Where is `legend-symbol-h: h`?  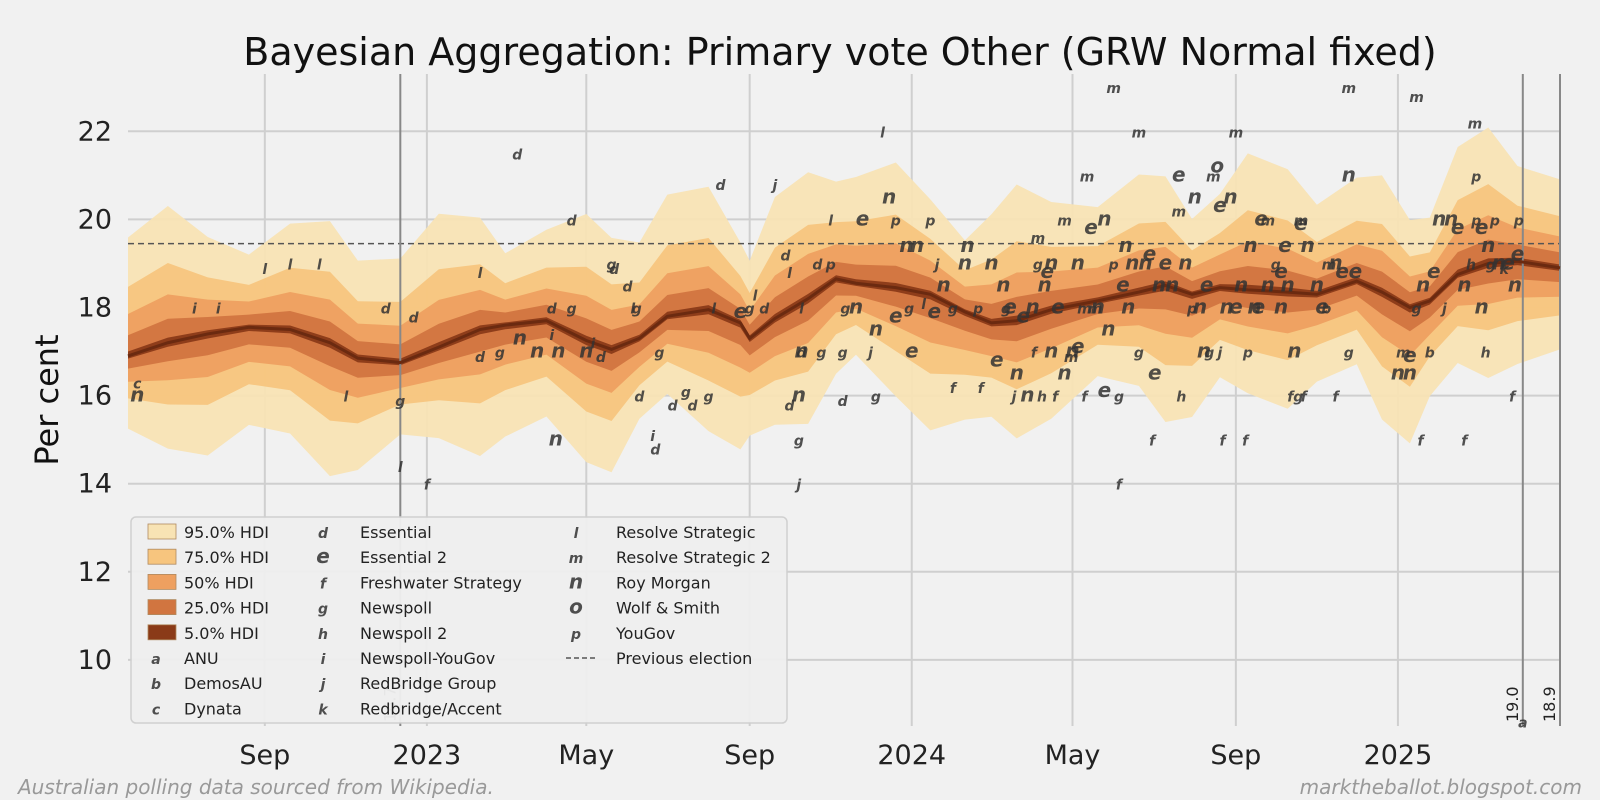
legend-symbol-h: h is located at coordinates (323, 635).